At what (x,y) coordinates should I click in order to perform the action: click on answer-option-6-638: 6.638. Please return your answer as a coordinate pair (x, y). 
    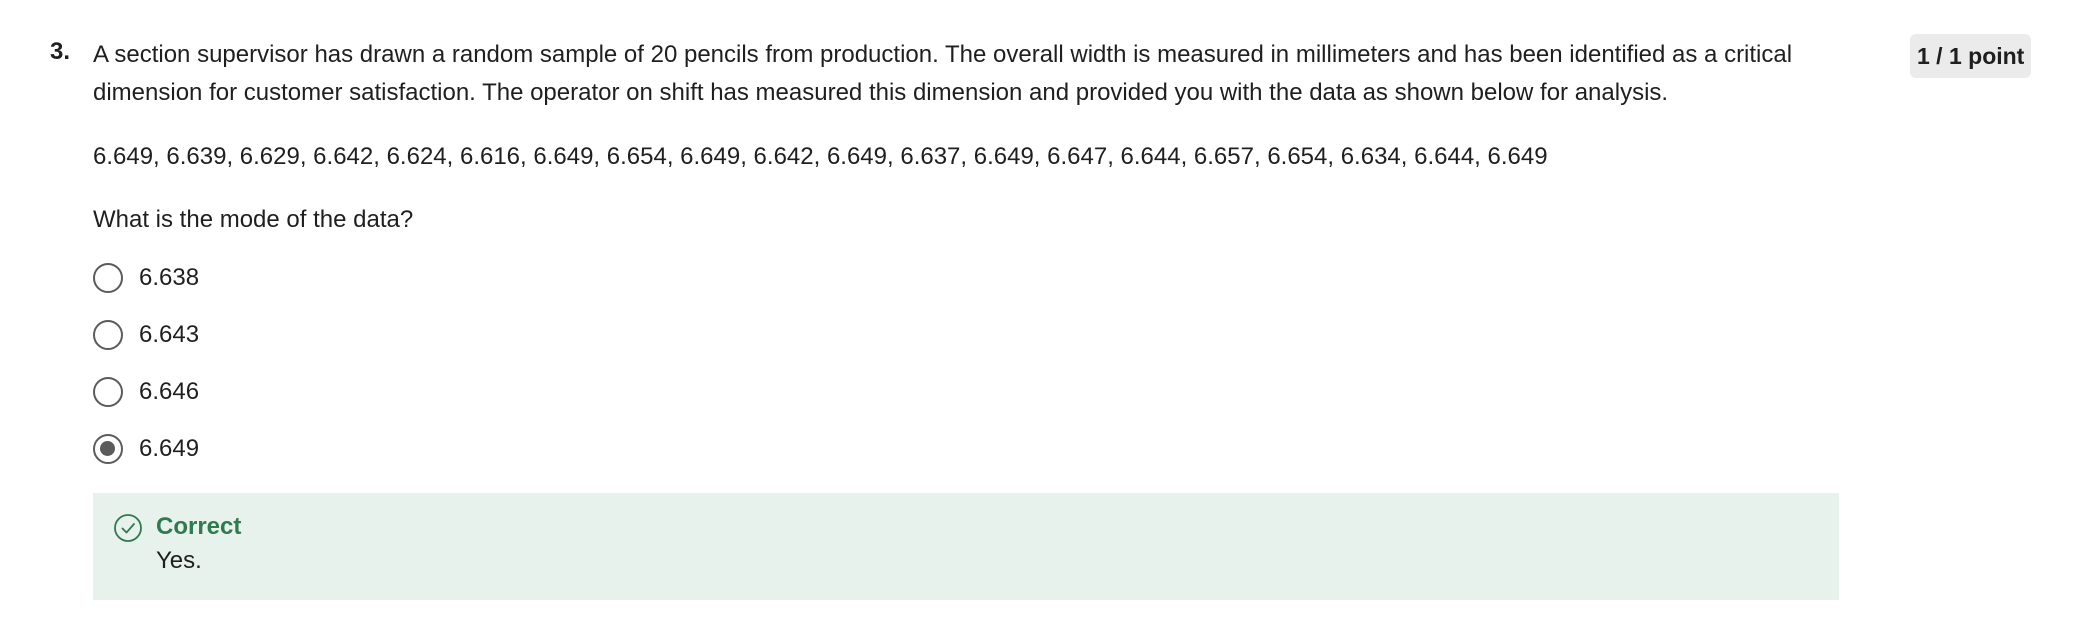
    Looking at the image, I should click on (963, 278).